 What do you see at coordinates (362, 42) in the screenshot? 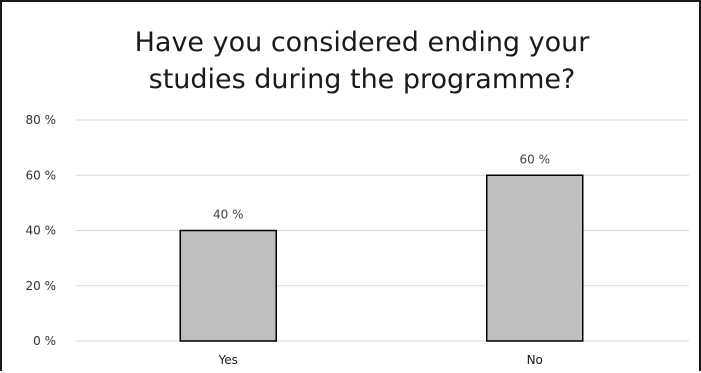
I see `chart-title-line-1: Have you considered ending your` at bounding box center [362, 42].